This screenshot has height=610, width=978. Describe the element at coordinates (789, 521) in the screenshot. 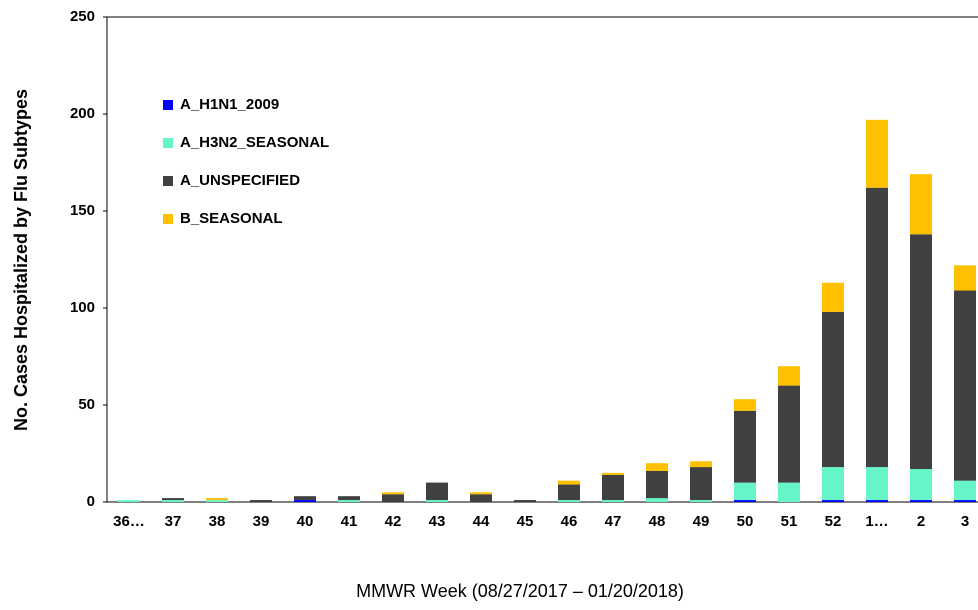

I see `x-tick-label: 51` at that location.